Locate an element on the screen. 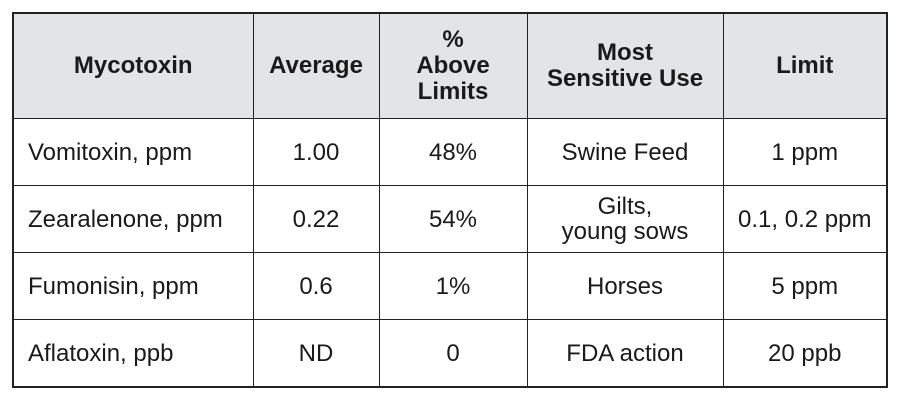  cell-limit: 20 ppb is located at coordinates (805, 353).